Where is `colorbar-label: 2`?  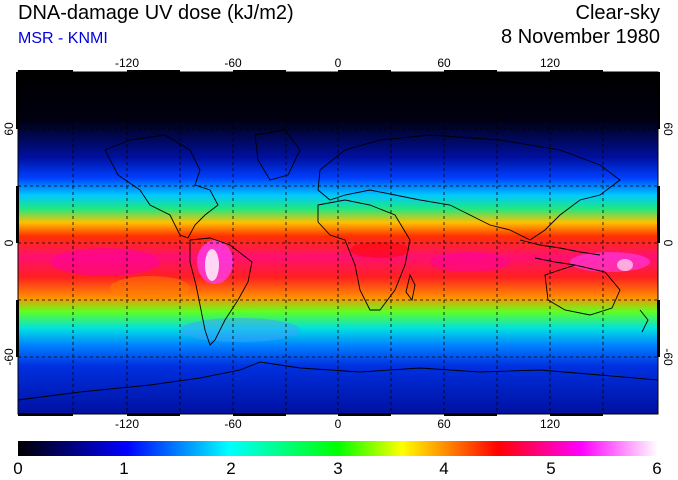 colorbar-label: 2 is located at coordinates (230, 468).